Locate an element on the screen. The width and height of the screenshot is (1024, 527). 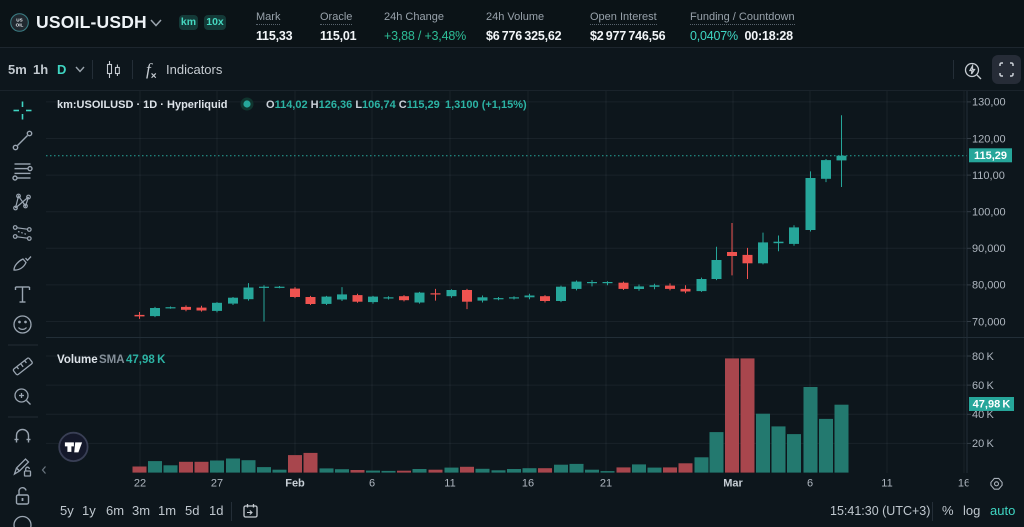
svg-text: km:USOILUSD · 1D · Hyperliquid is located at coordinates (142, 105).